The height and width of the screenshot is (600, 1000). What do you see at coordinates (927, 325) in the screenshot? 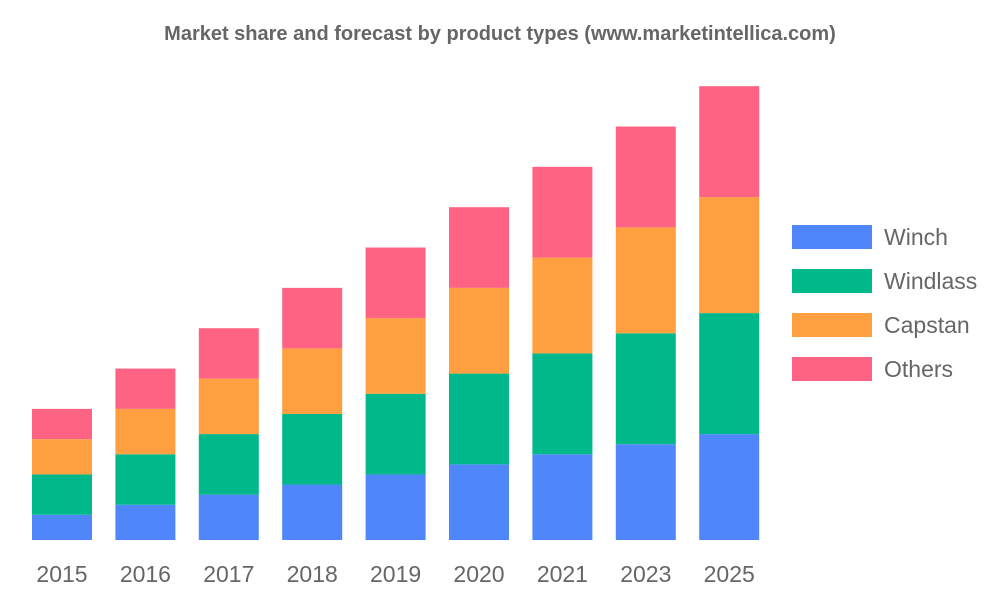
I see `legend-label-capstan: Capstan` at bounding box center [927, 325].